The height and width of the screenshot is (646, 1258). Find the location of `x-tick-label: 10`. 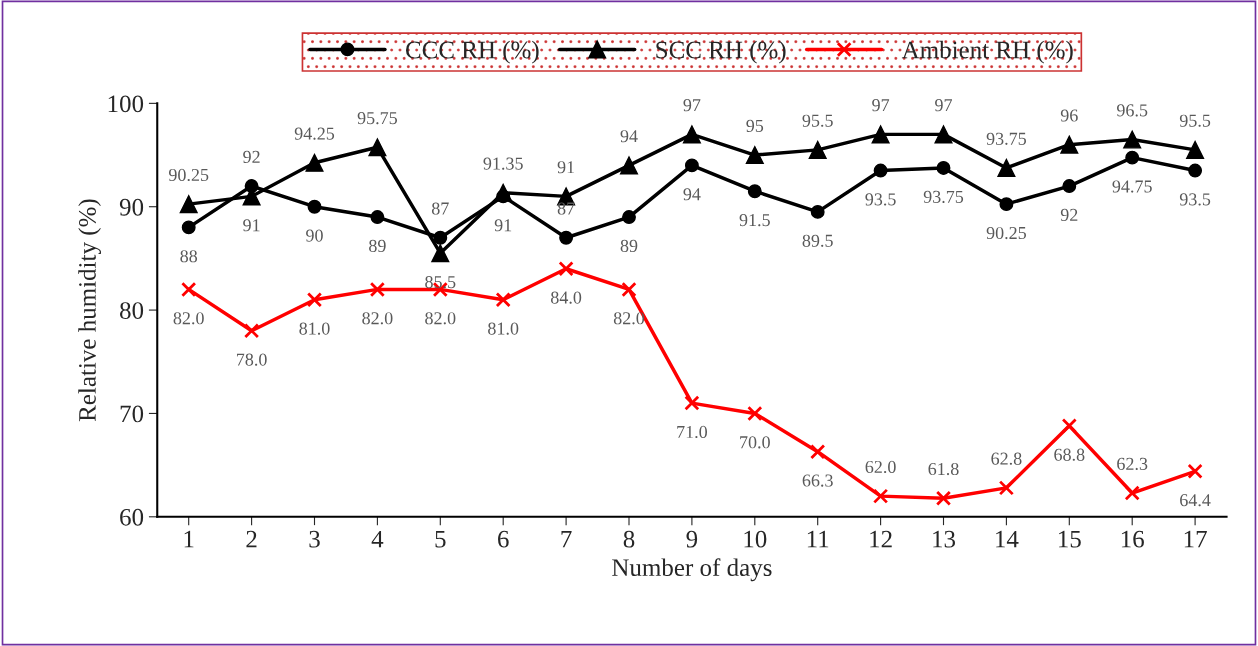

x-tick-label: 10 is located at coordinates (755, 539).